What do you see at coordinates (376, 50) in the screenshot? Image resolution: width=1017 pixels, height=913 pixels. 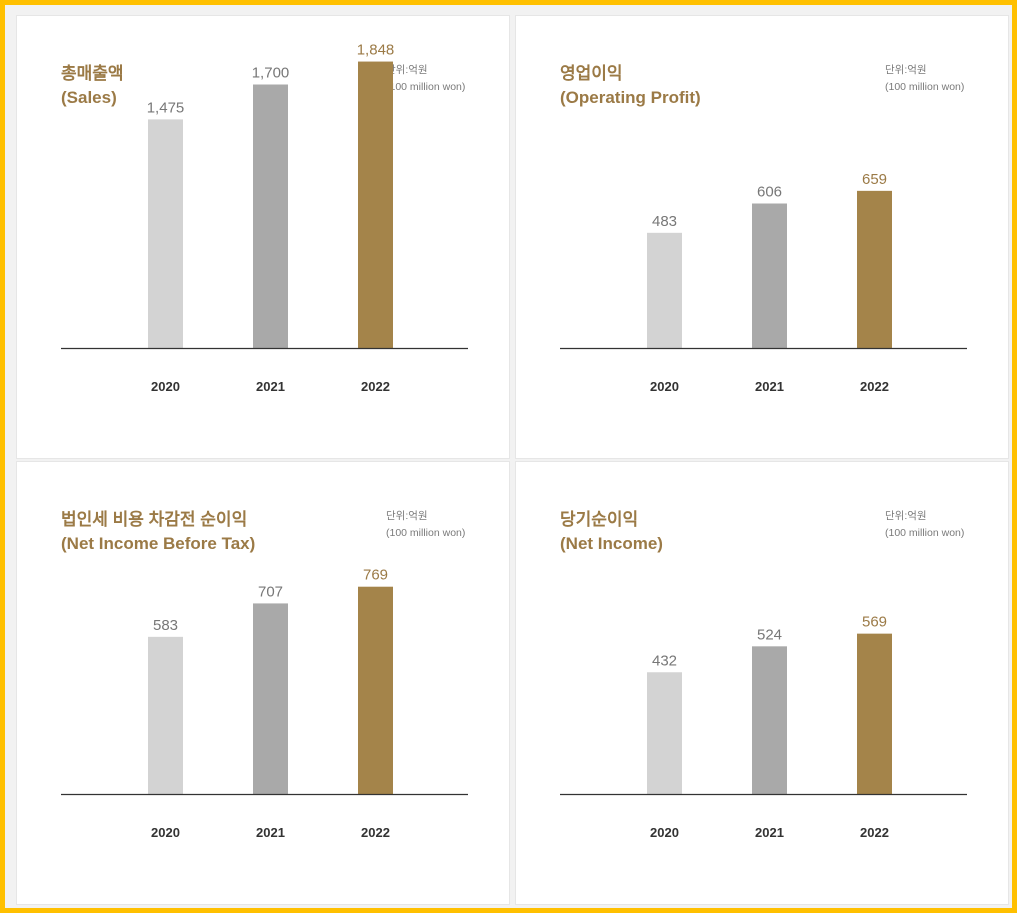 I see `value-label-2022: 1,848` at bounding box center [376, 50].